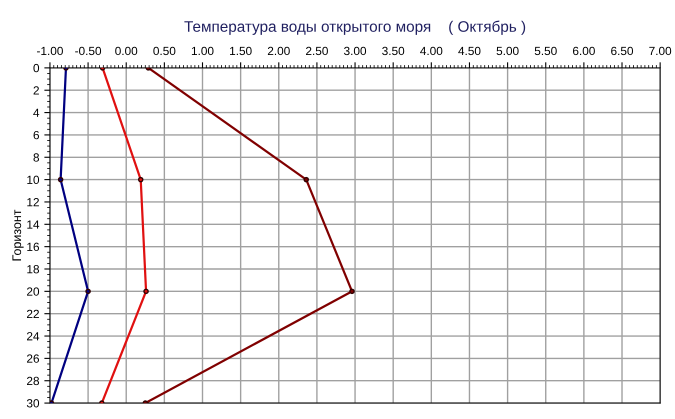 The width and height of the screenshot is (675, 419). I want to click on x-tick-label: 0.00, so click(126, 51).